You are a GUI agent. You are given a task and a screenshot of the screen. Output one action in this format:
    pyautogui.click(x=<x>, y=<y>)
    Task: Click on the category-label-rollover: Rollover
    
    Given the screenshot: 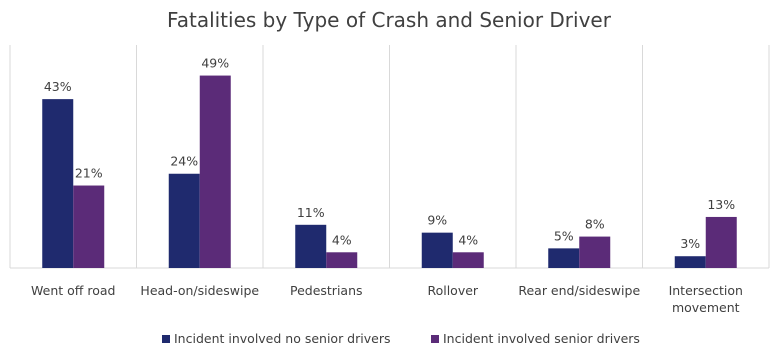 What is the action you would take?
    pyautogui.click(x=452, y=290)
    